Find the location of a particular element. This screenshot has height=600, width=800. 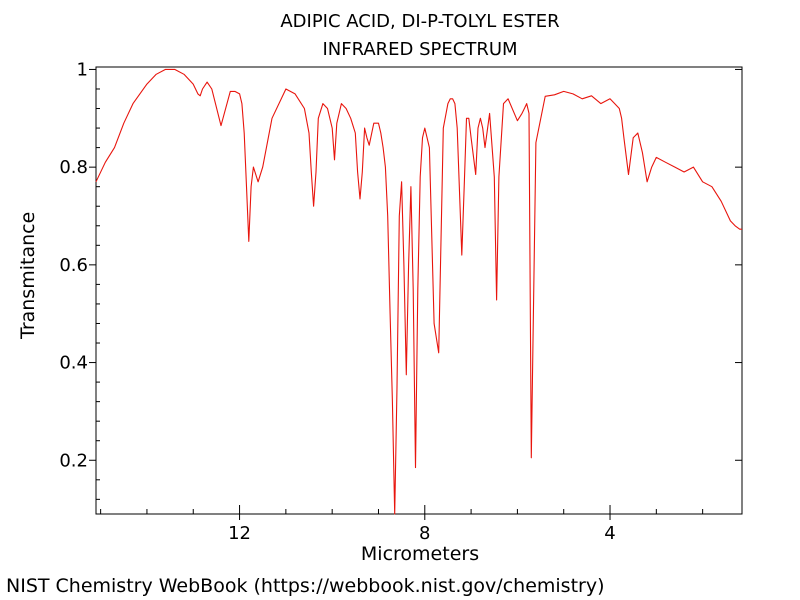

y-tick-label: 0.6 is located at coordinates (73, 265).